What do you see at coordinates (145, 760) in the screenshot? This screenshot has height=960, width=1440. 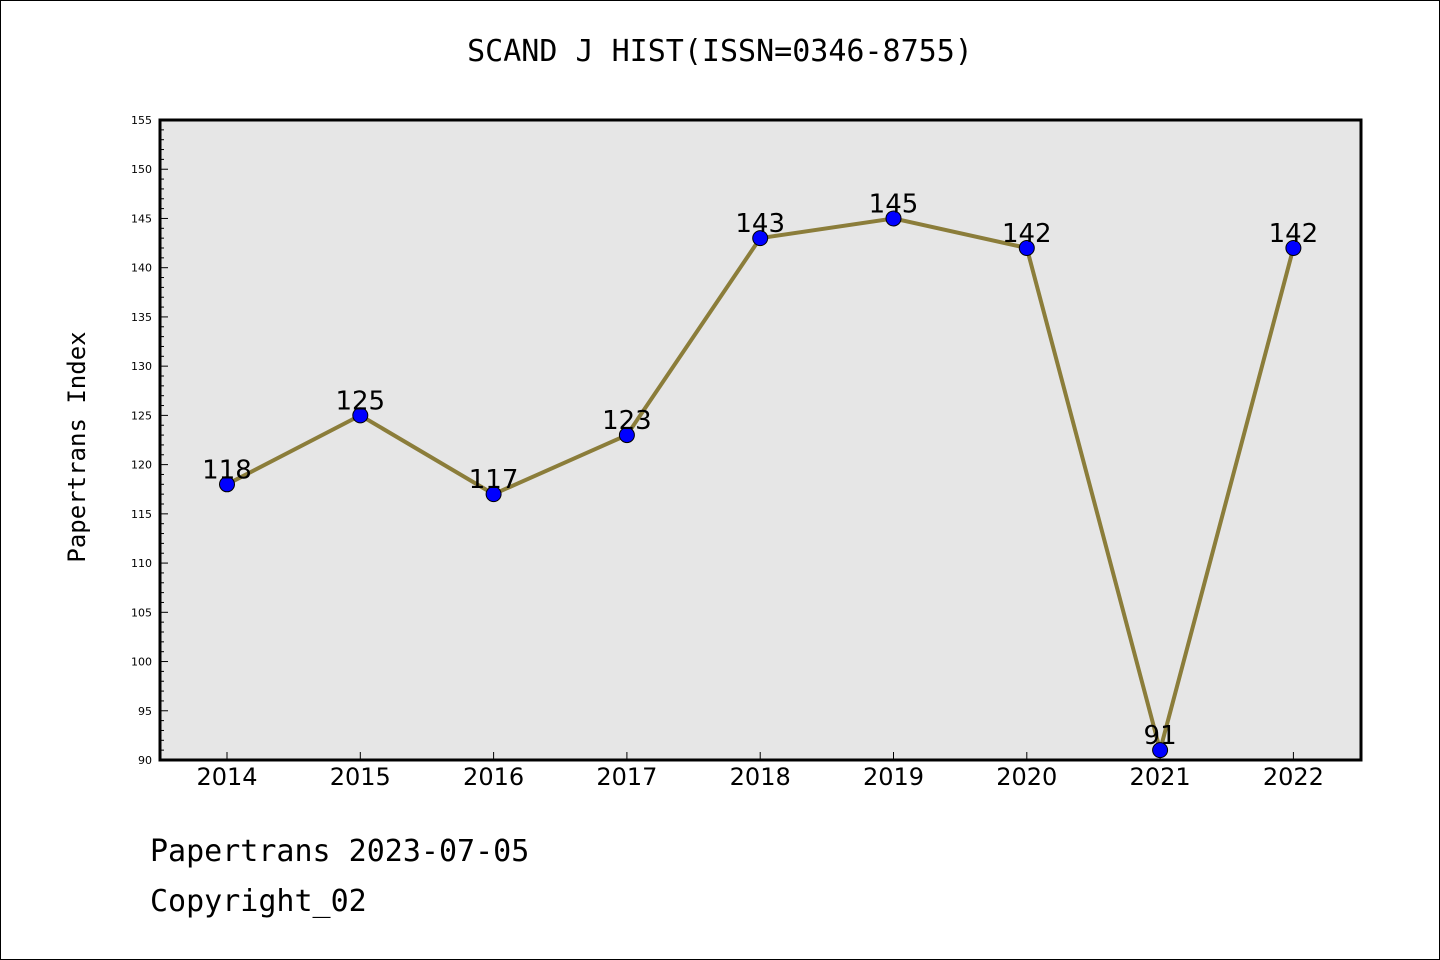 I see `y-tick-label: 90` at bounding box center [145, 760].